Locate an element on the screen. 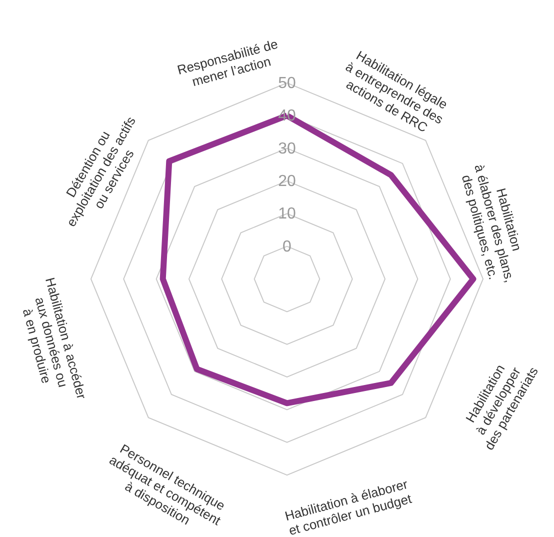  y-tick-label: 10 is located at coordinates (287, 214).